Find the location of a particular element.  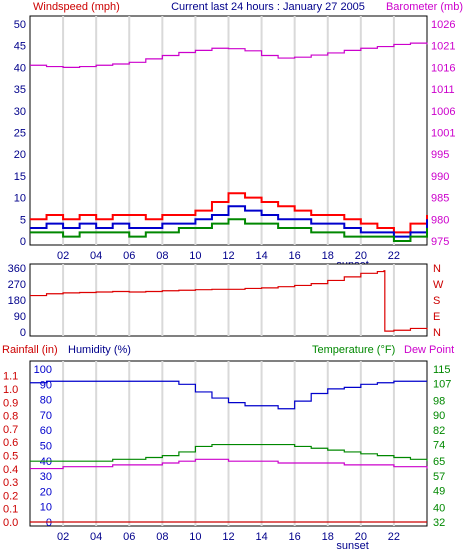

chart1-left-tick-label: 50 is located at coordinates (20, 25).